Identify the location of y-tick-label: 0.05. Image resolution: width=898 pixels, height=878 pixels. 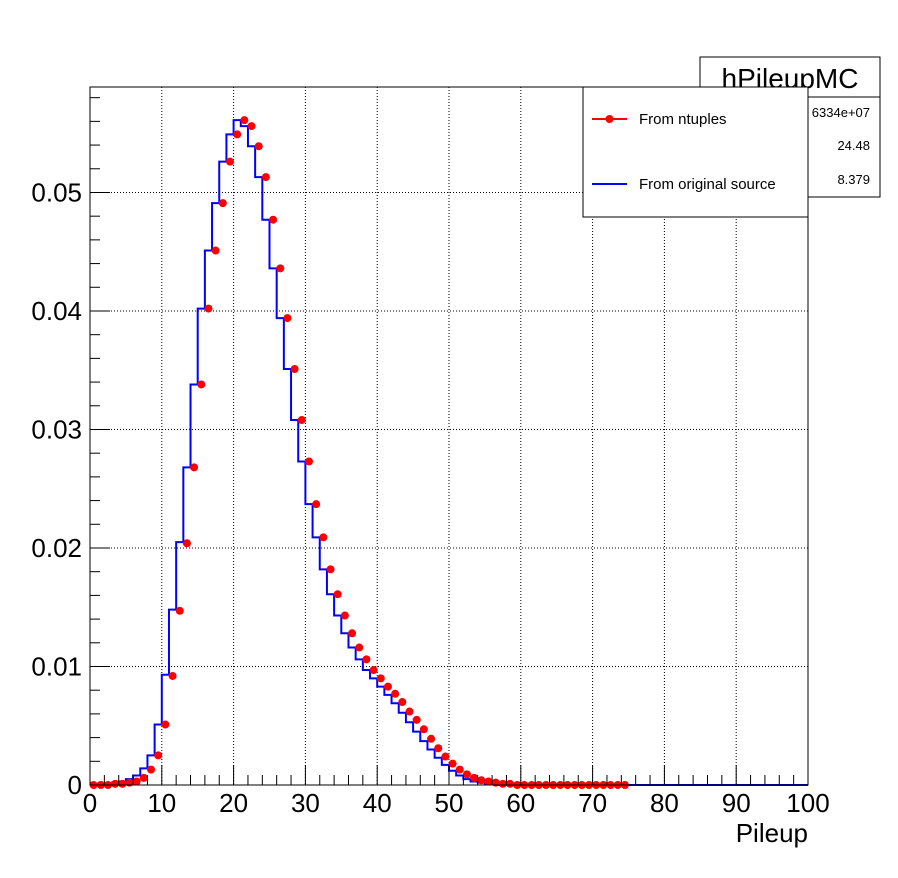
(56, 192).